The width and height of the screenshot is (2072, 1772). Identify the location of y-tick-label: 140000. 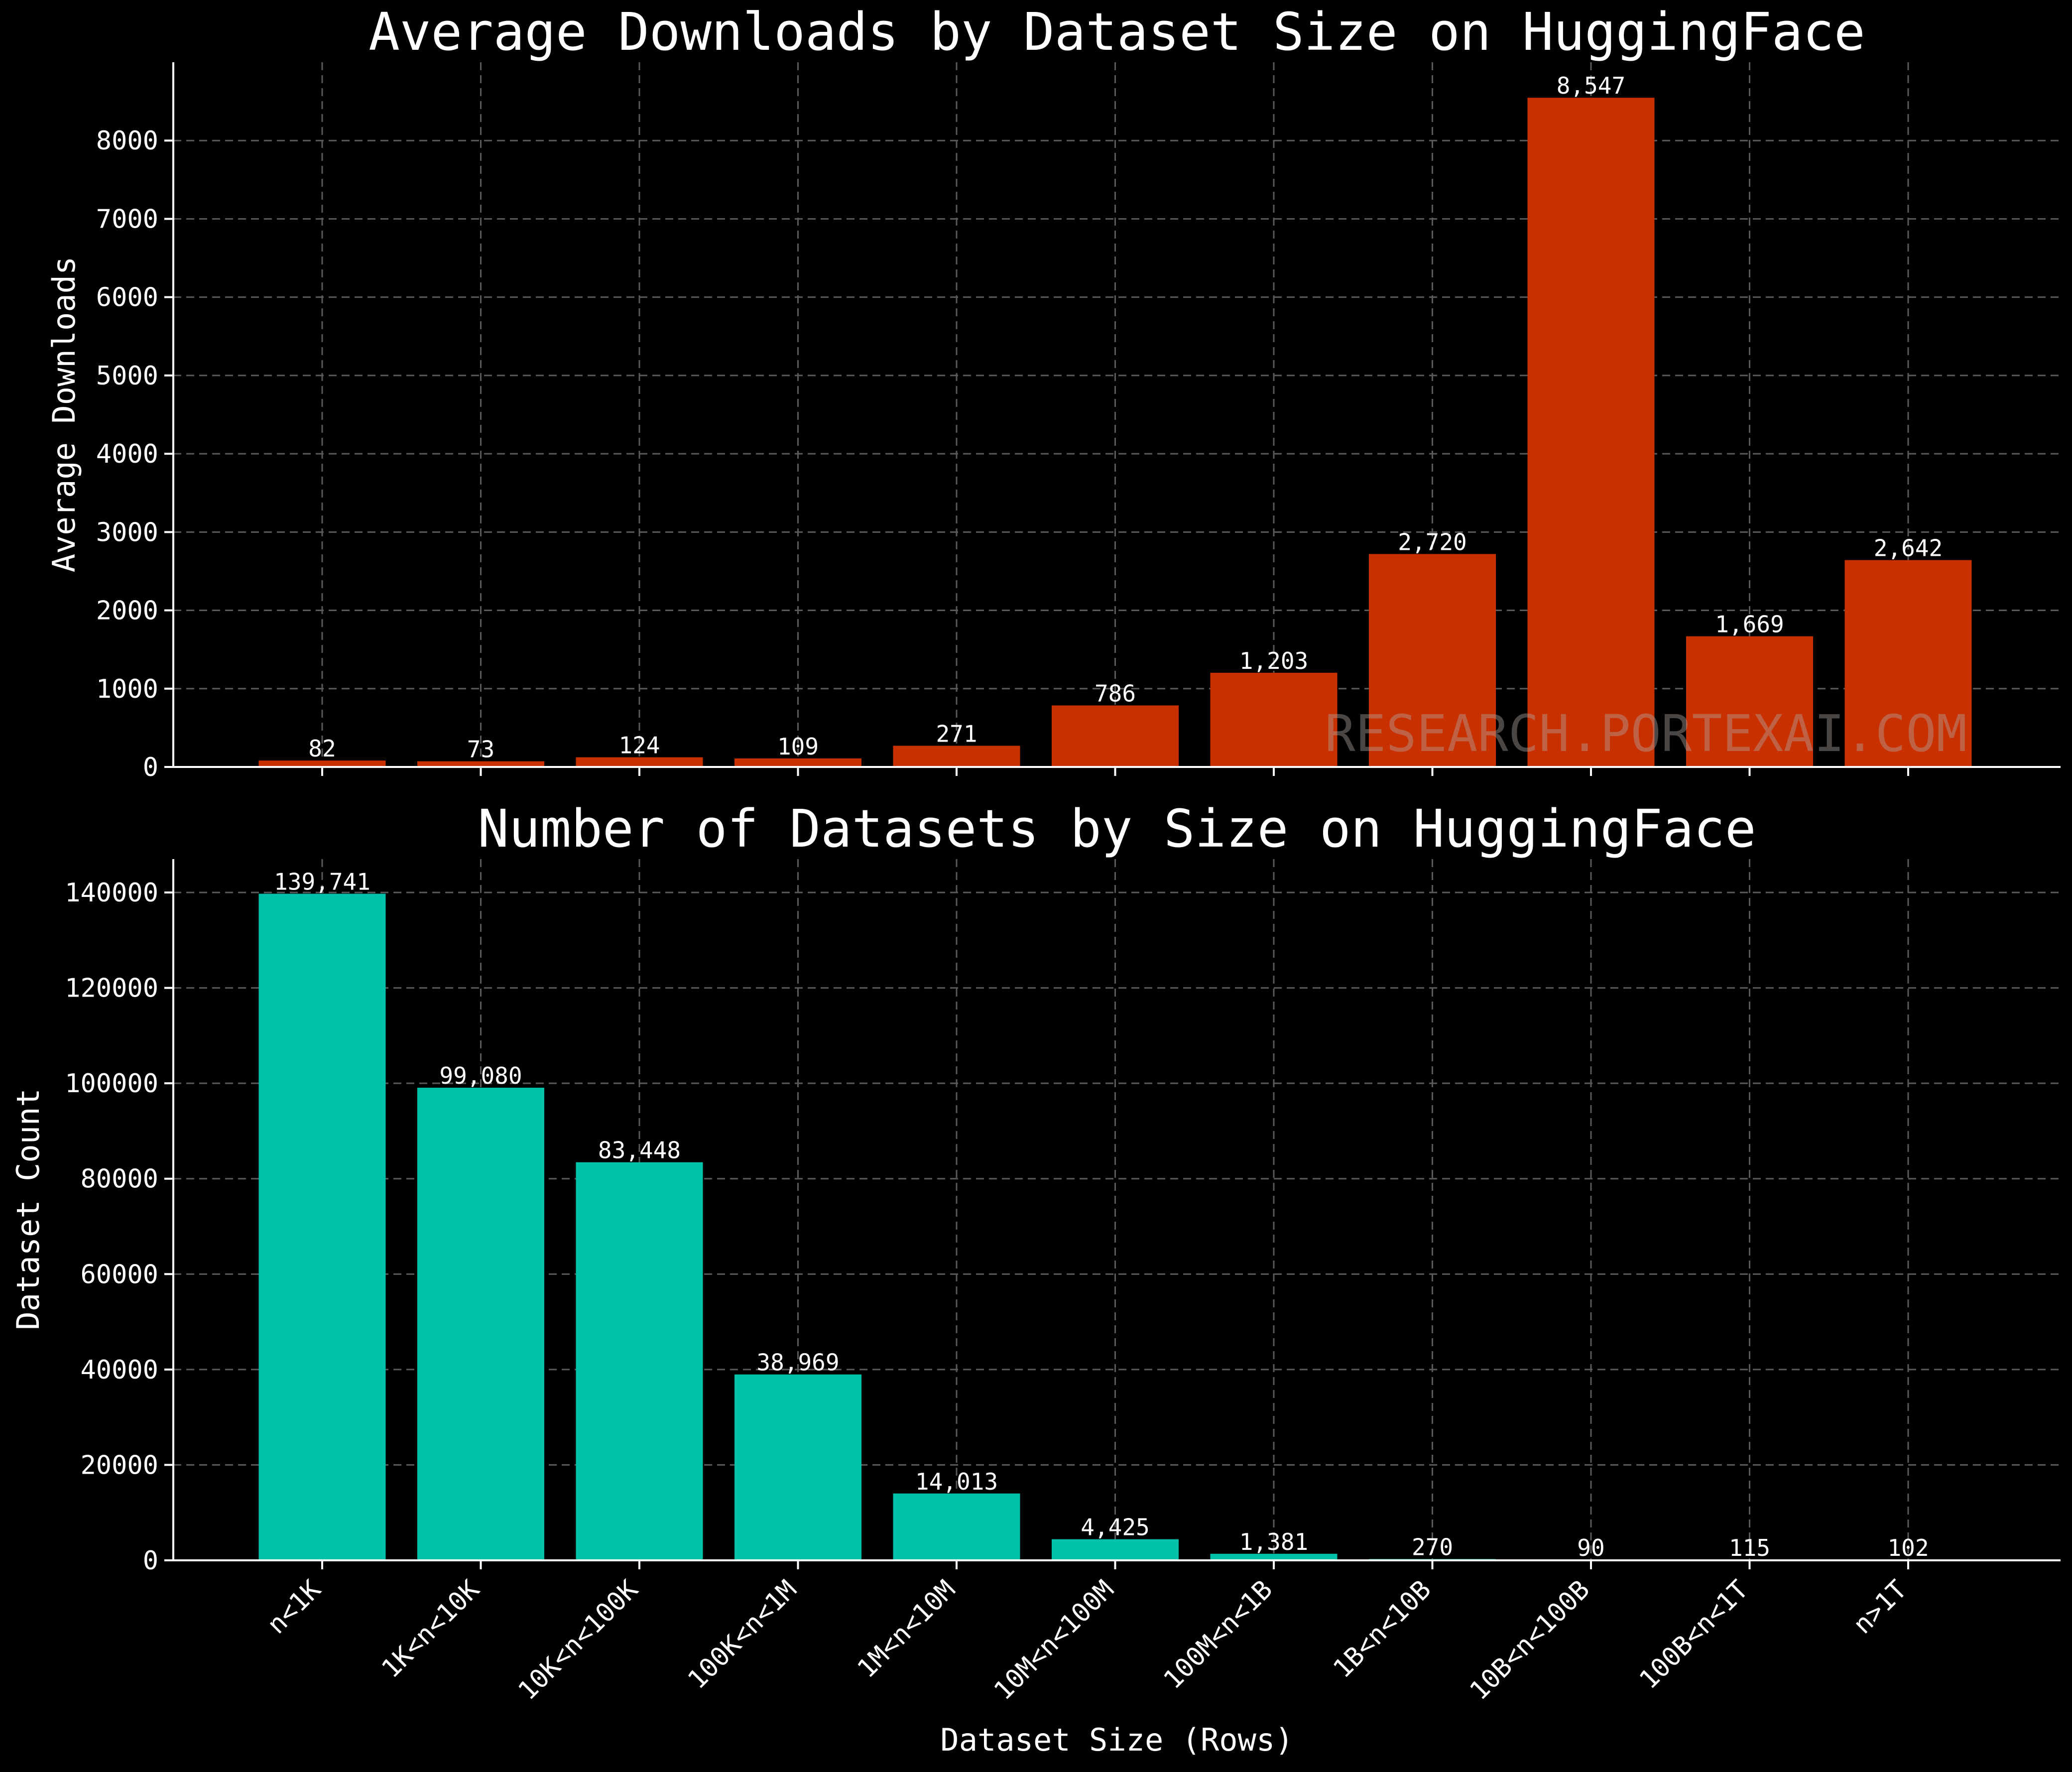
(111, 893).